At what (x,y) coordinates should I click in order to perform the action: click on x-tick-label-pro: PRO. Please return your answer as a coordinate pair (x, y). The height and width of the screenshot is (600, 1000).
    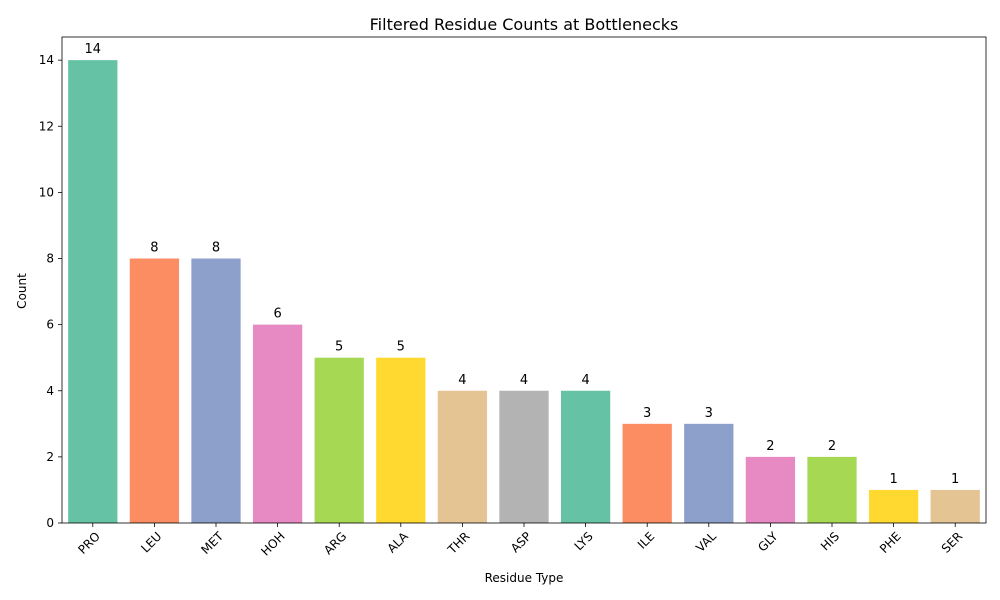
    Looking at the image, I should click on (89, 543).